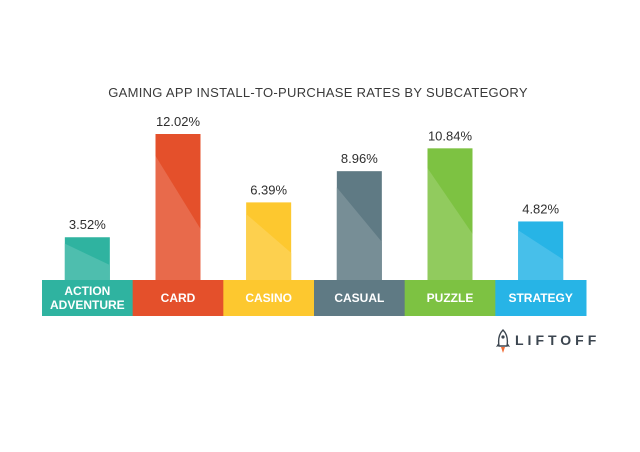 Image resolution: width=640 pixels, height=452 pixels. I want to click on value-label-2: 6.39%, so click(268, 189).